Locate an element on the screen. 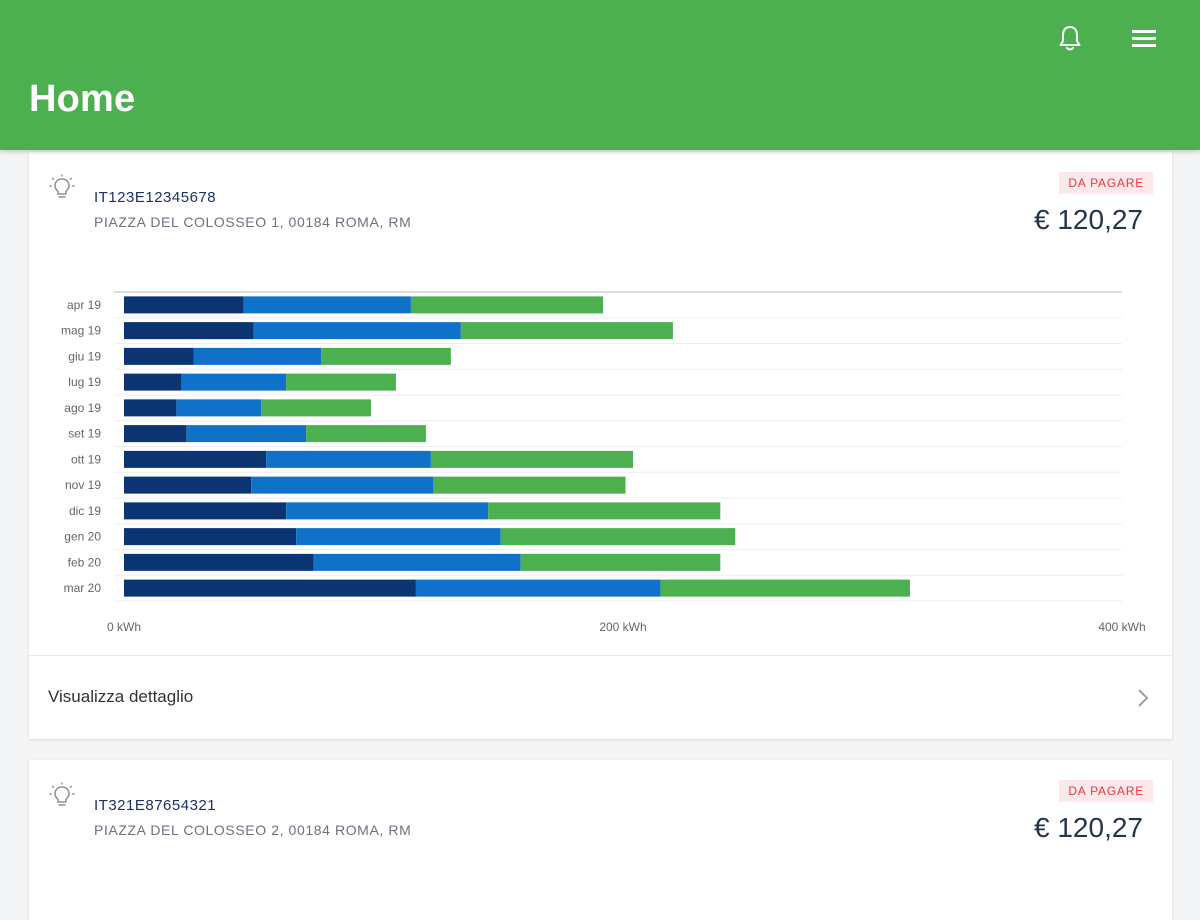  notifications-button is located at coordinates (1070, 38).